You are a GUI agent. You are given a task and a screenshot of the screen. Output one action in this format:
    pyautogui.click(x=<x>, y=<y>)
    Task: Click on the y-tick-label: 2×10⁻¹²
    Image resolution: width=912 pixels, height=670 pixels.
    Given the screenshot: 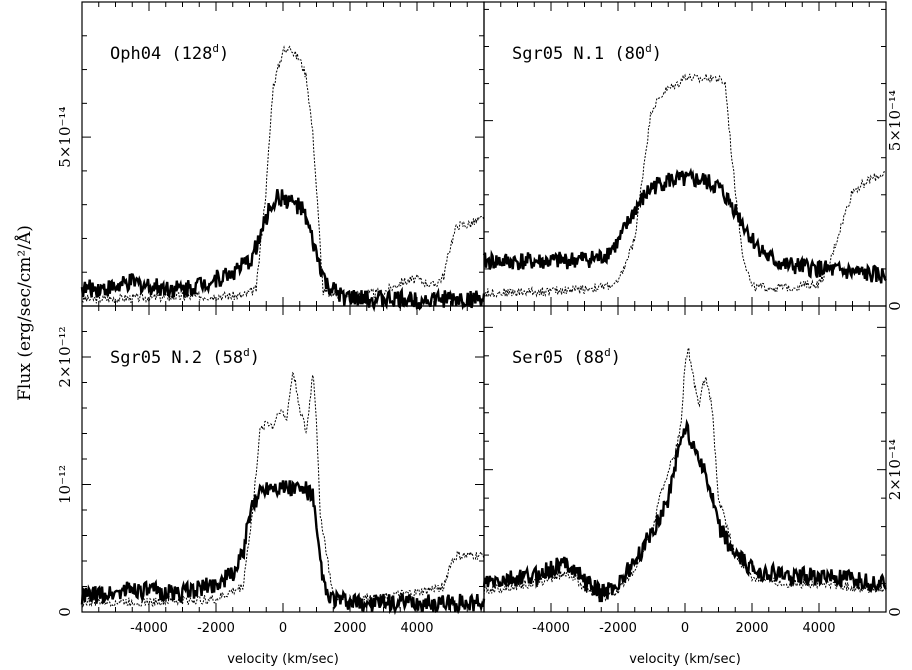 What is the action you would take?
    pyautogui.click(x=65, y=356)
    